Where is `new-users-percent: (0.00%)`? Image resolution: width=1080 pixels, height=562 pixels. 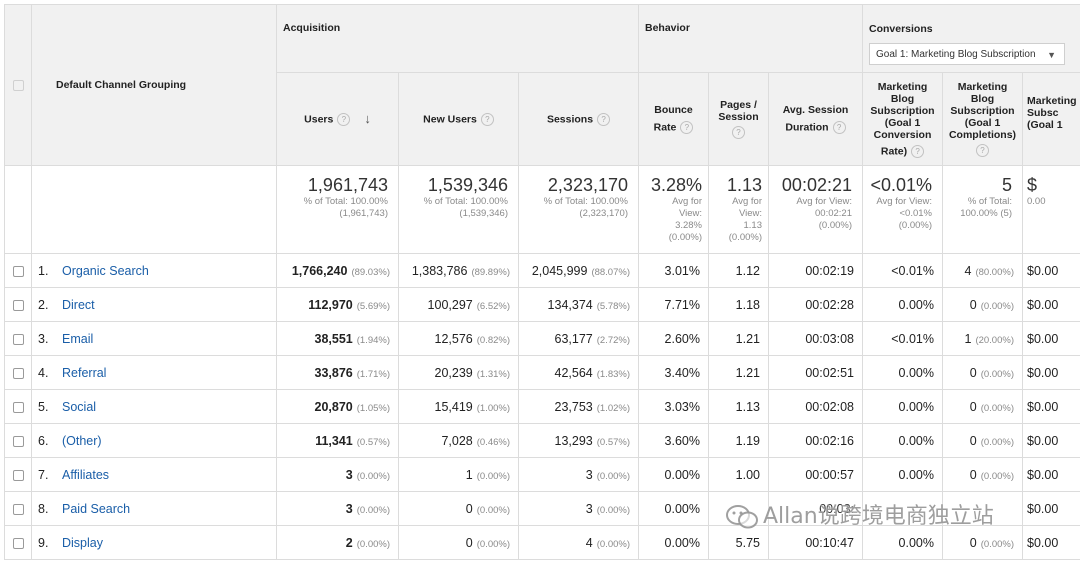
new-users-percent: (0.00%) is located at coordinates (493, 544).